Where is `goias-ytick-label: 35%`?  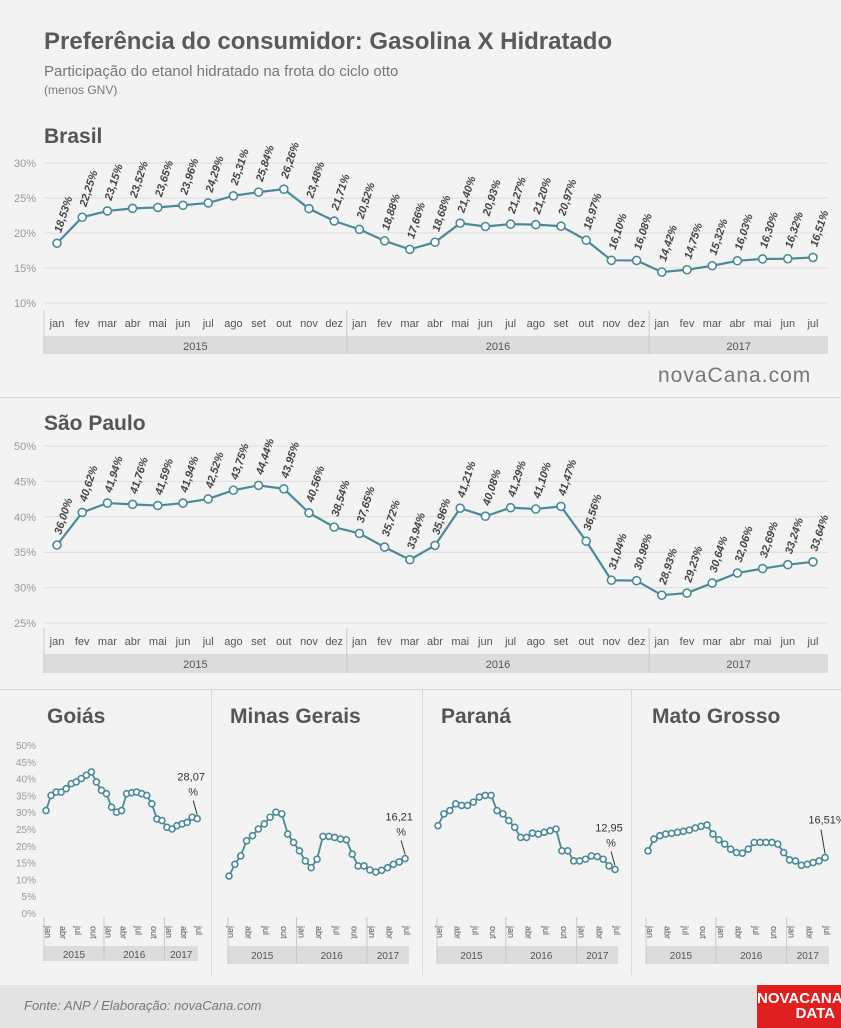 goias-ytick-label: 35% is located at coordinates (26, 796).